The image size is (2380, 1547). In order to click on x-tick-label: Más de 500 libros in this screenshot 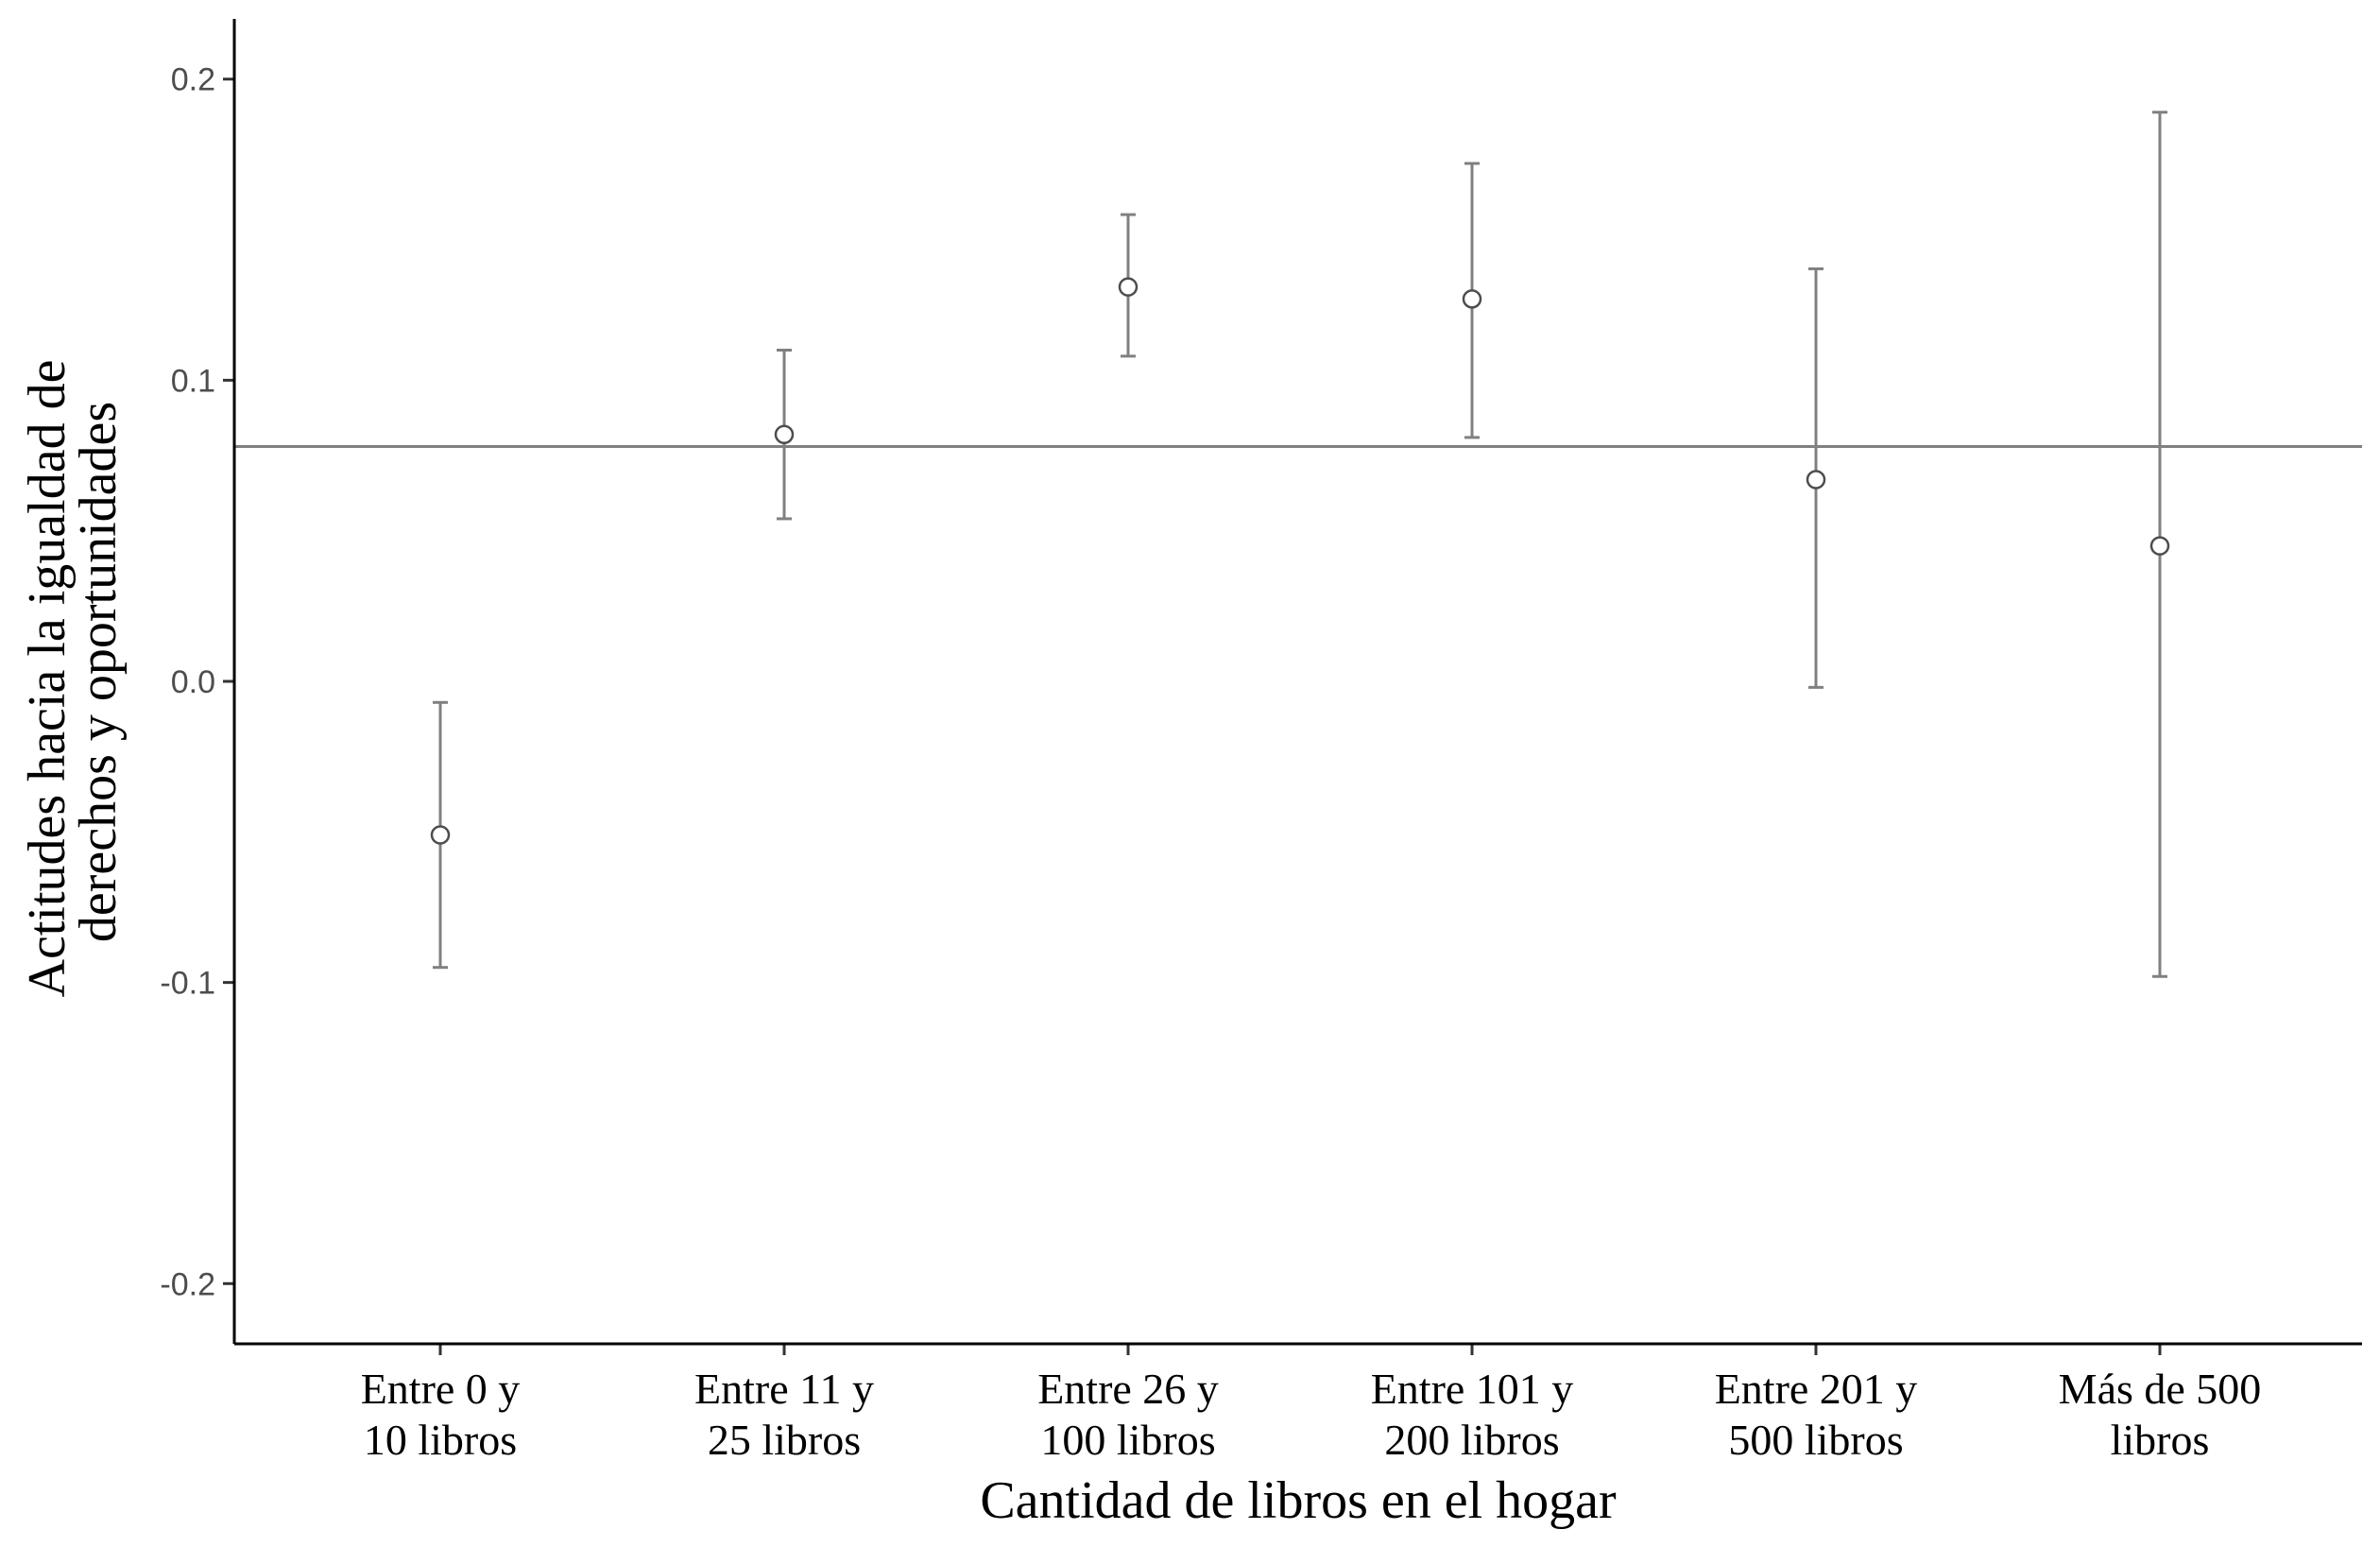, I will do `click(2160, 1414)`.